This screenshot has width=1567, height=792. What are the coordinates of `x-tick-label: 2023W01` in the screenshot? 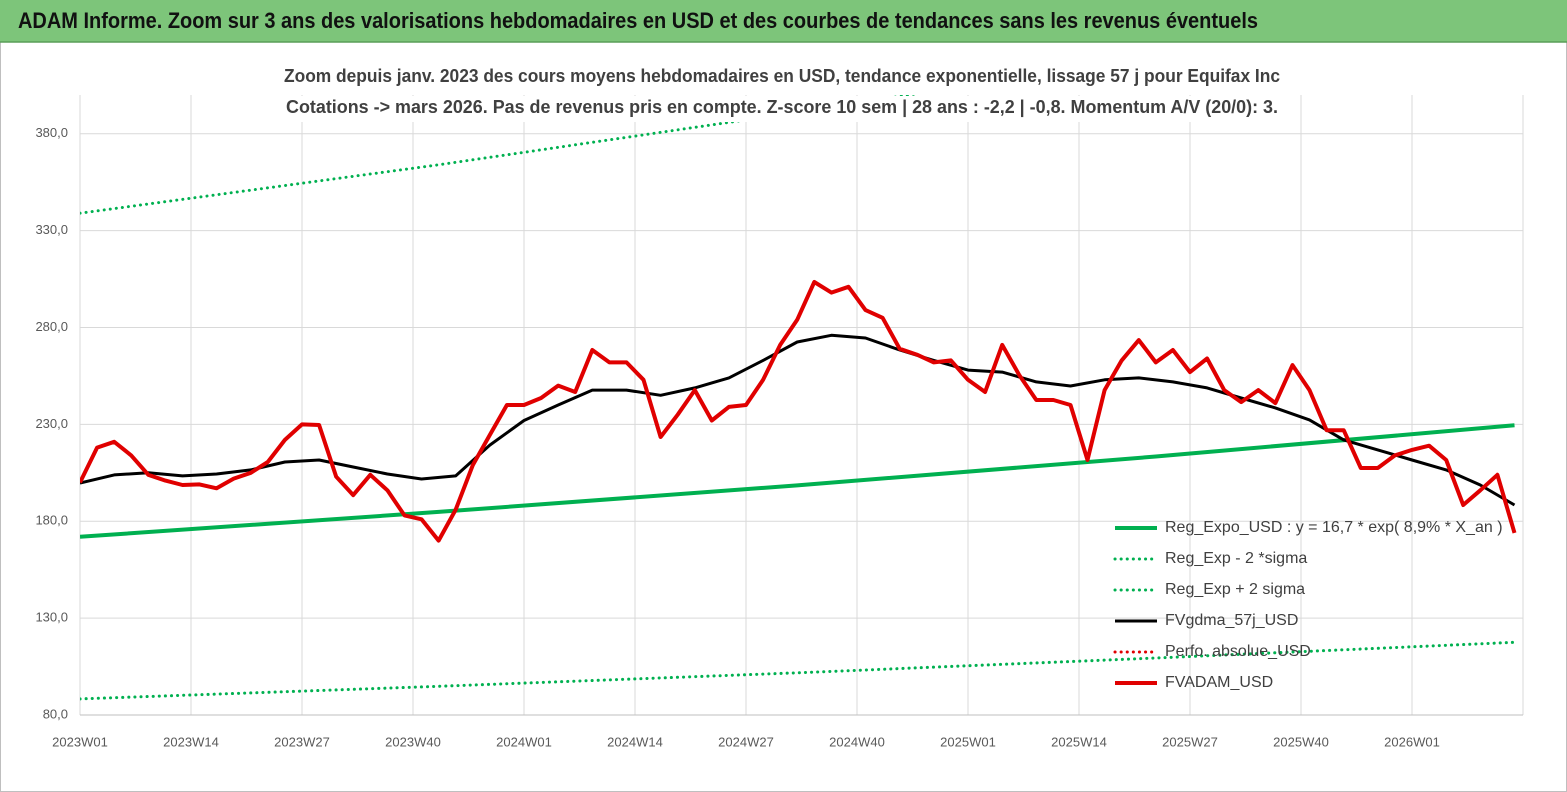 It's located at (80, 741).